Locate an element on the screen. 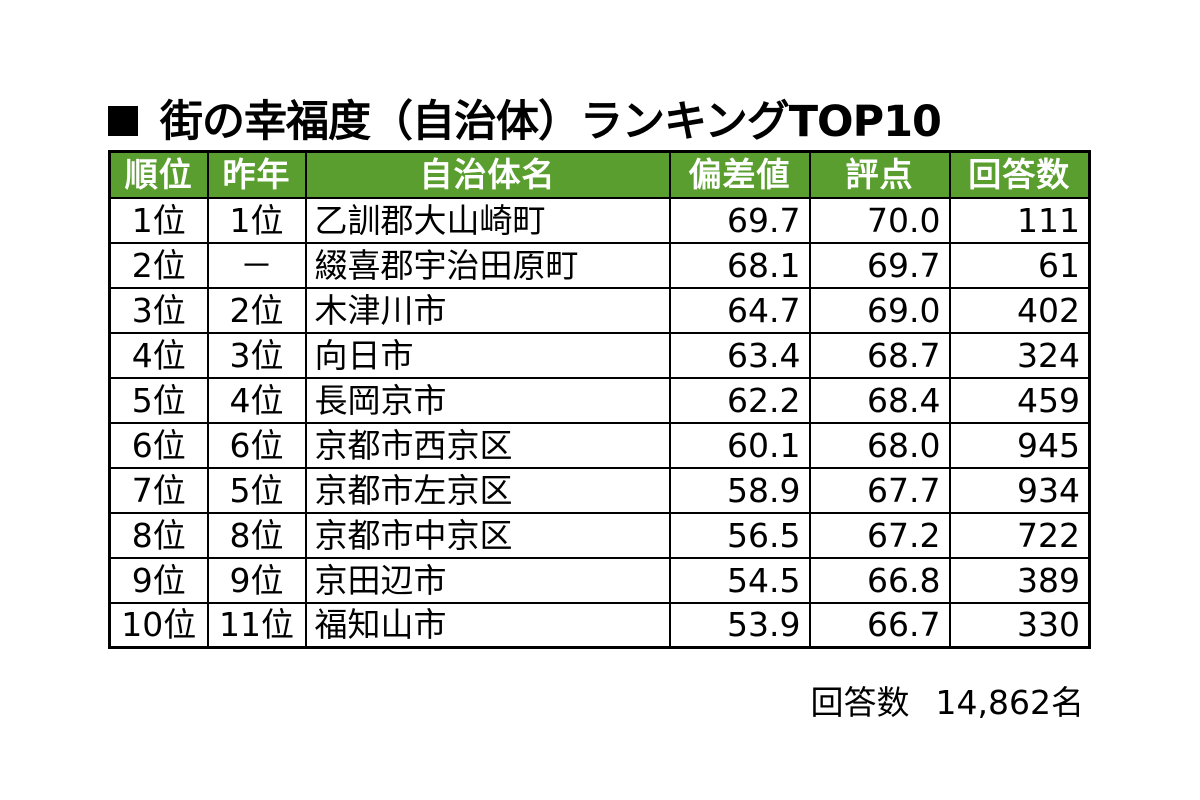 The width and height of the screenshot is (1200, 800). cell-score: 67.7 is located at coordinates (879, 490).